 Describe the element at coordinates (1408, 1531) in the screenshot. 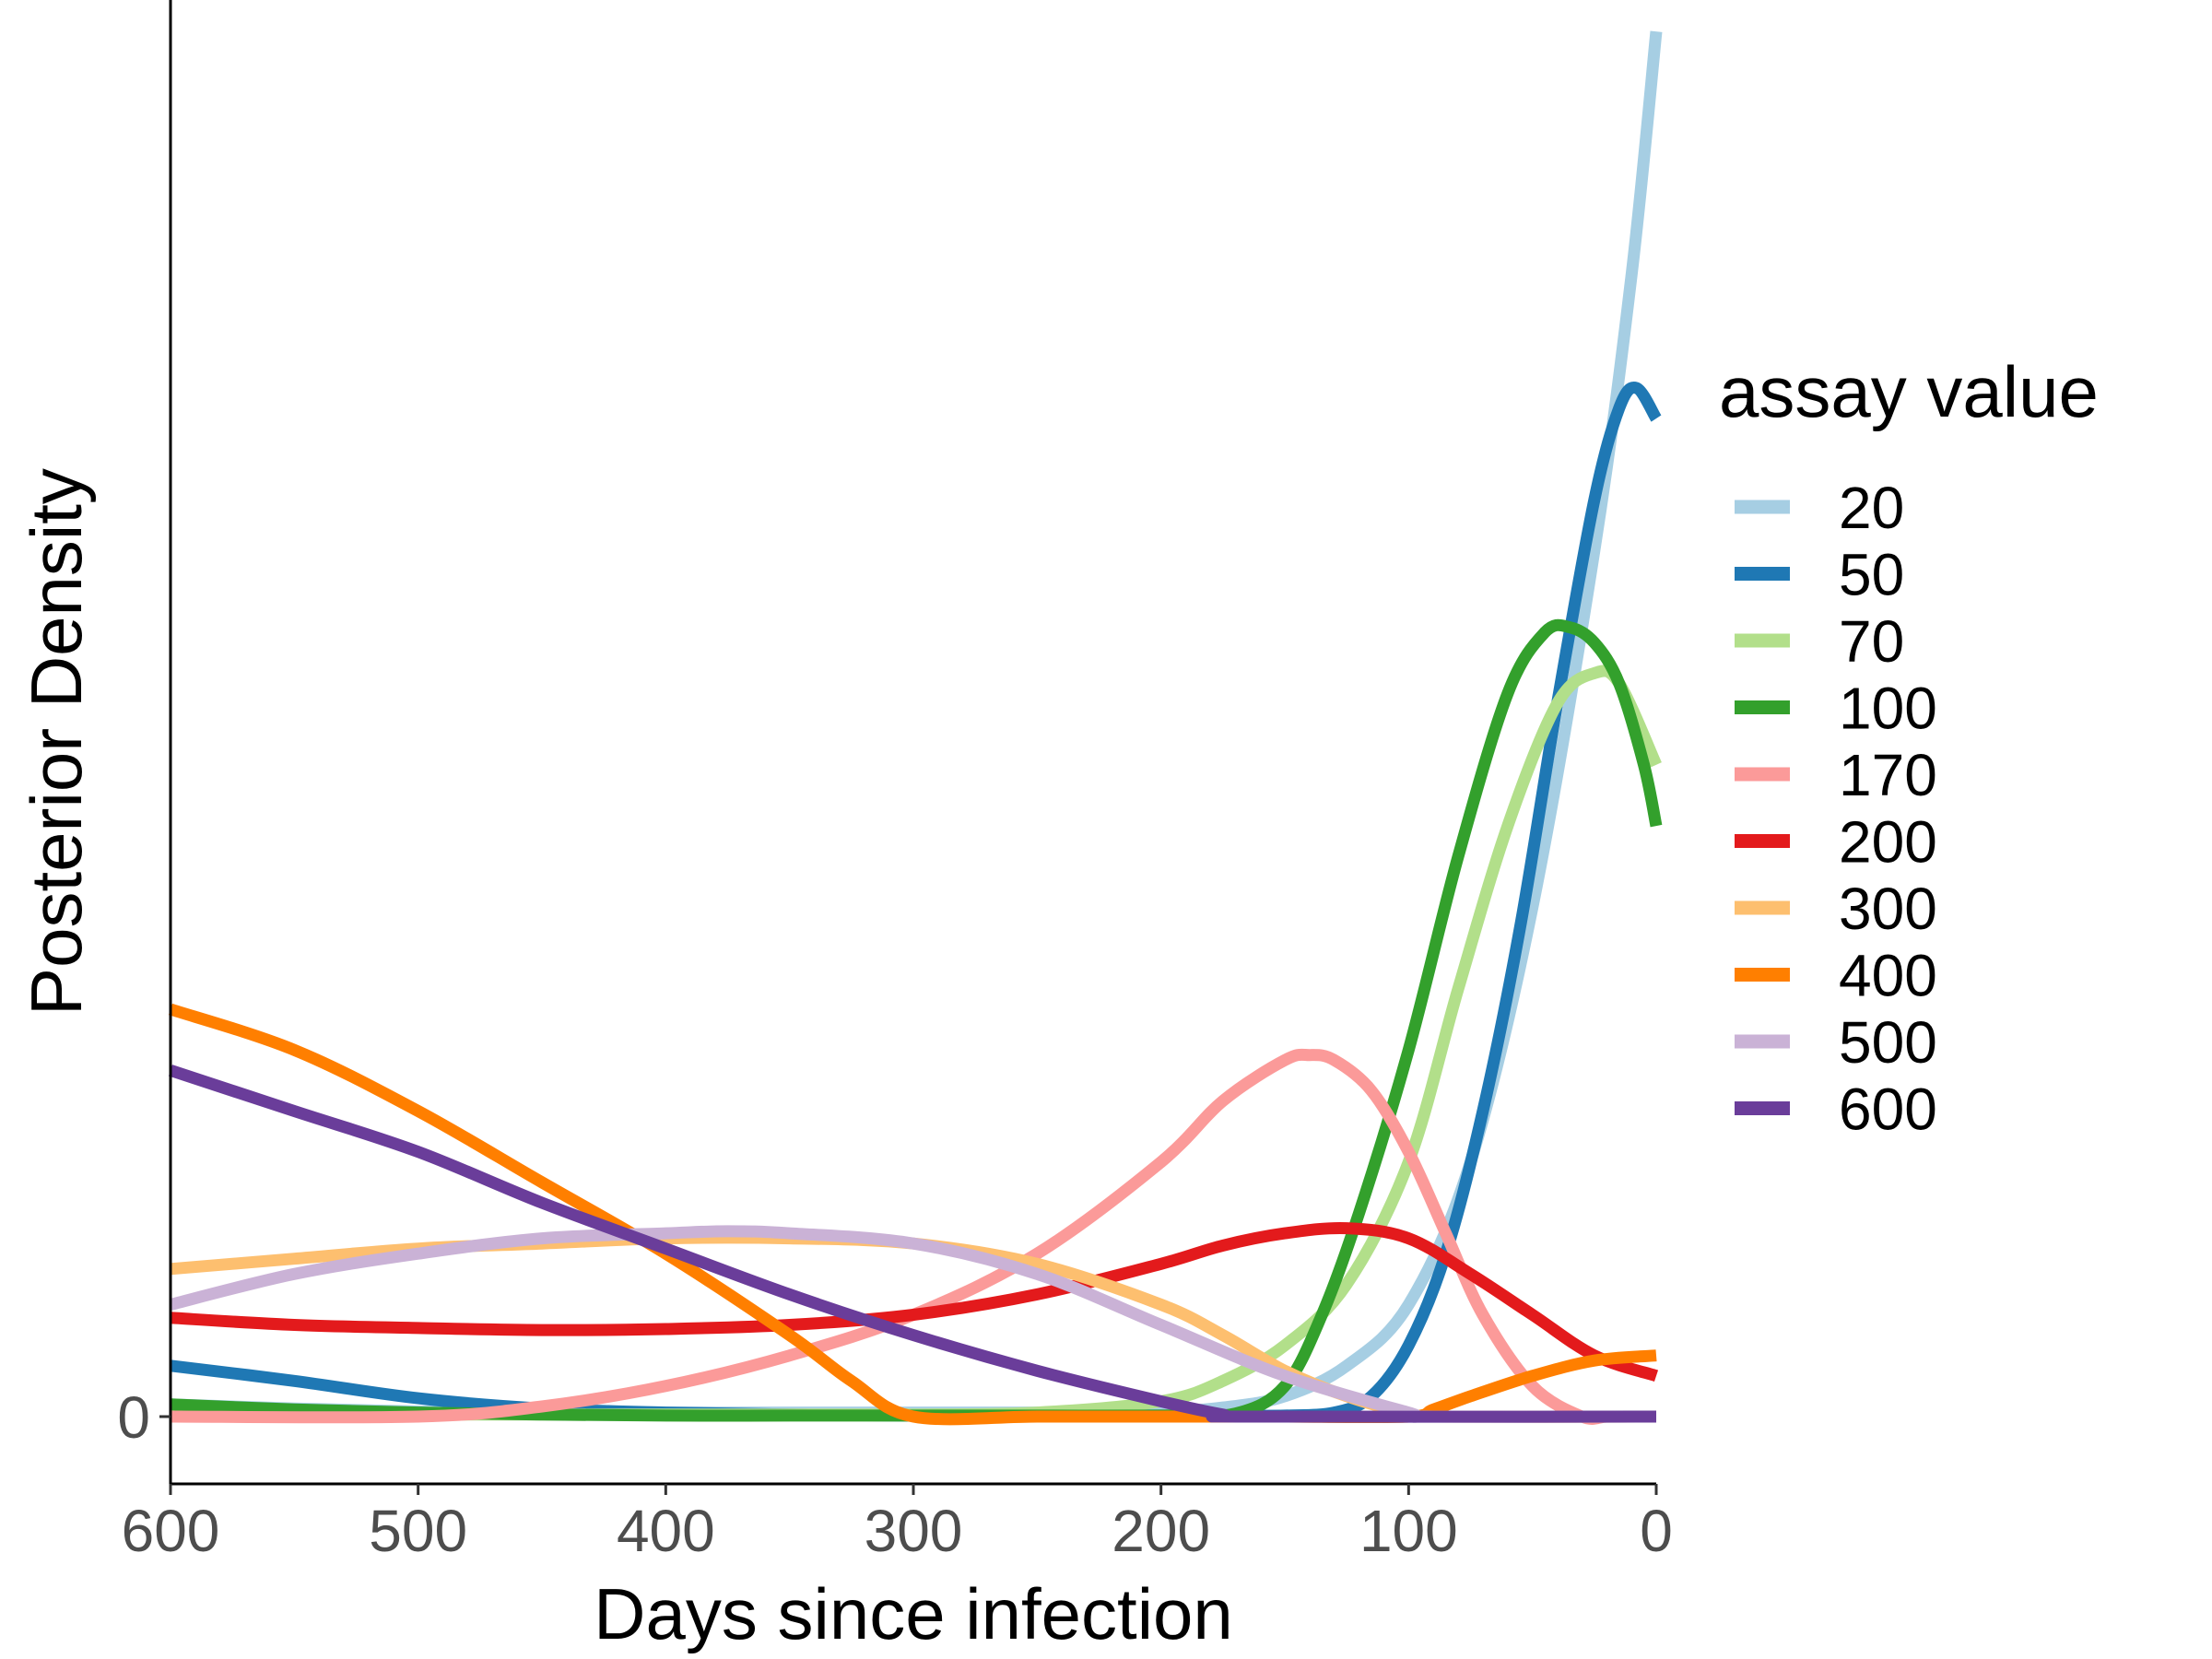

I see `x-tick-label: 100` at that location.